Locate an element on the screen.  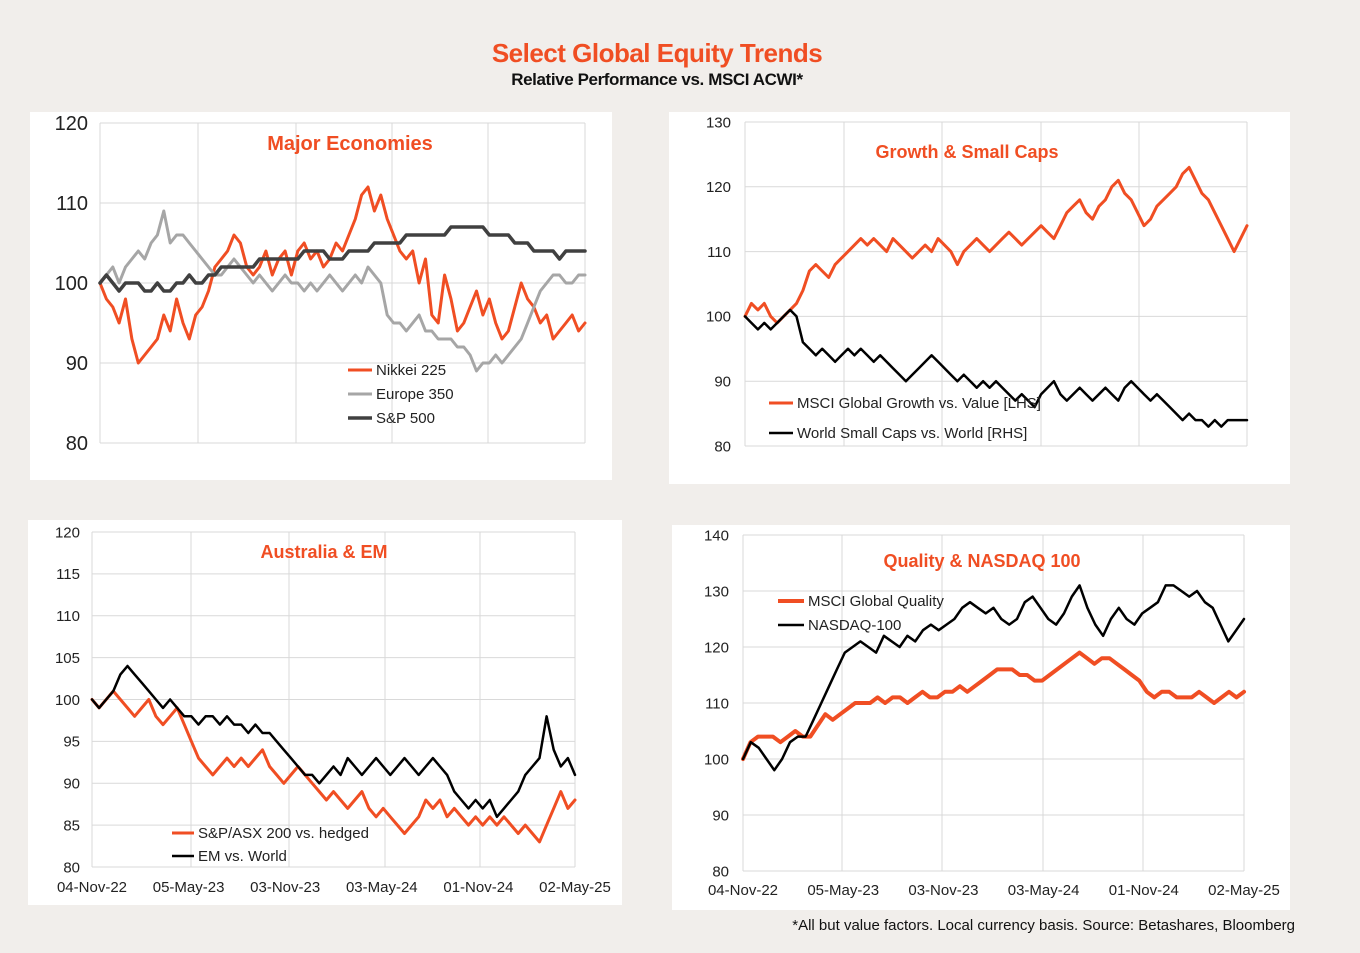
legend-label: World Small Caps vs. World [RHS] is located at coordinates (912, 433).